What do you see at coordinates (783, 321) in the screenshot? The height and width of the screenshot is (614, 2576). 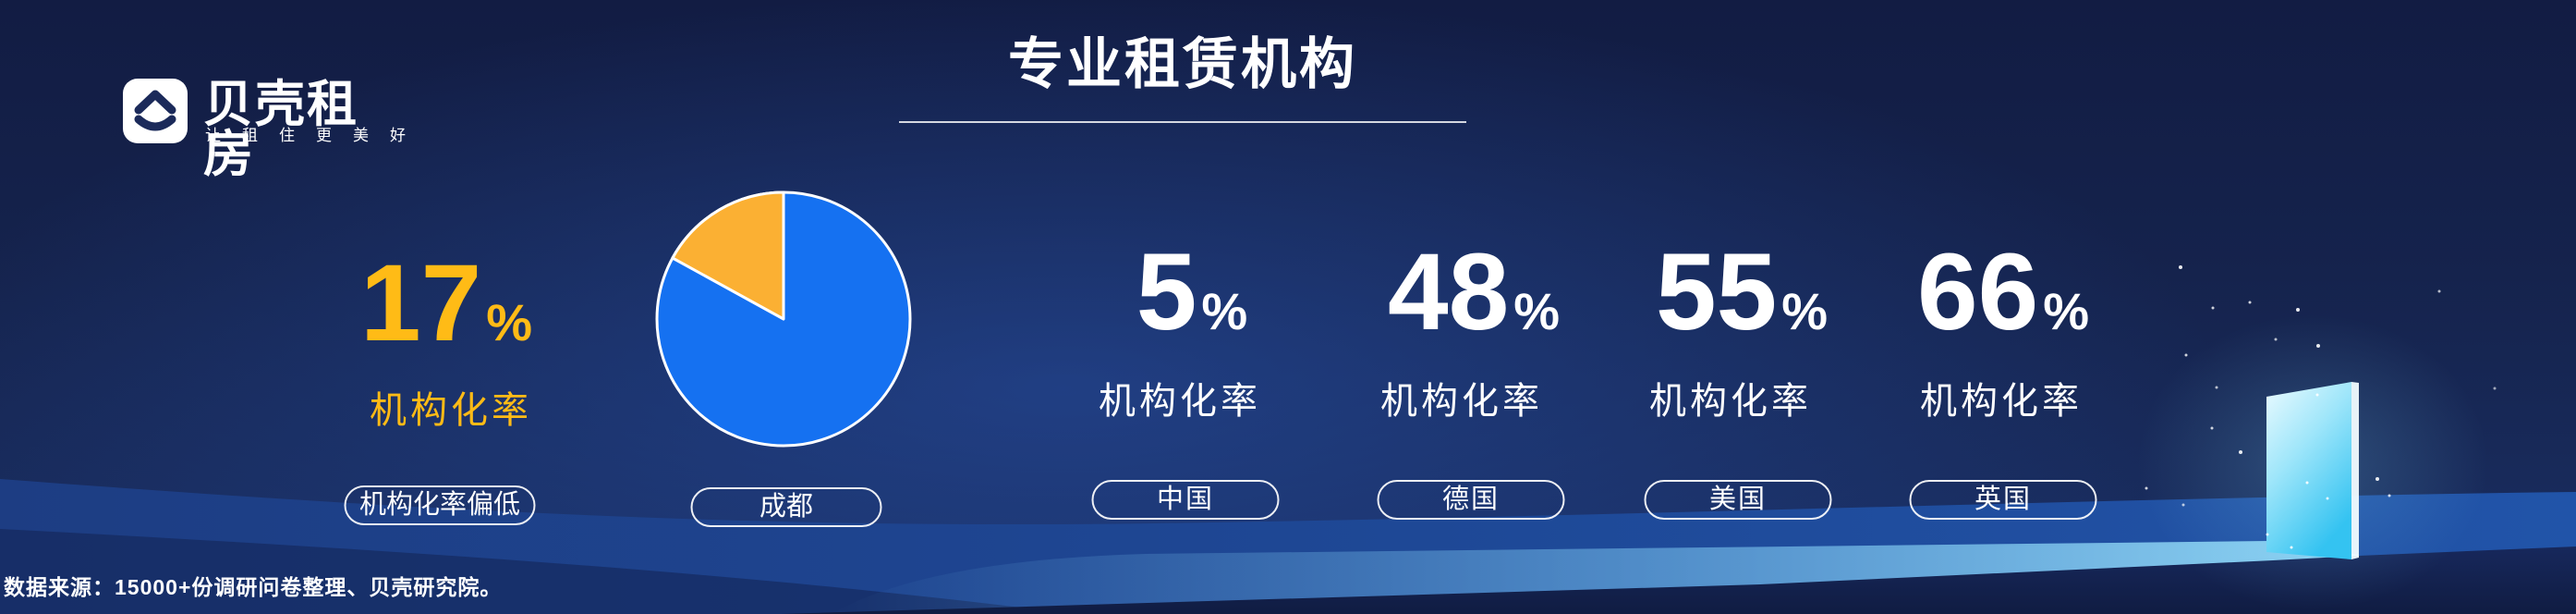 I see `pie-chart-chengdu` at bounding box center [783, 321].